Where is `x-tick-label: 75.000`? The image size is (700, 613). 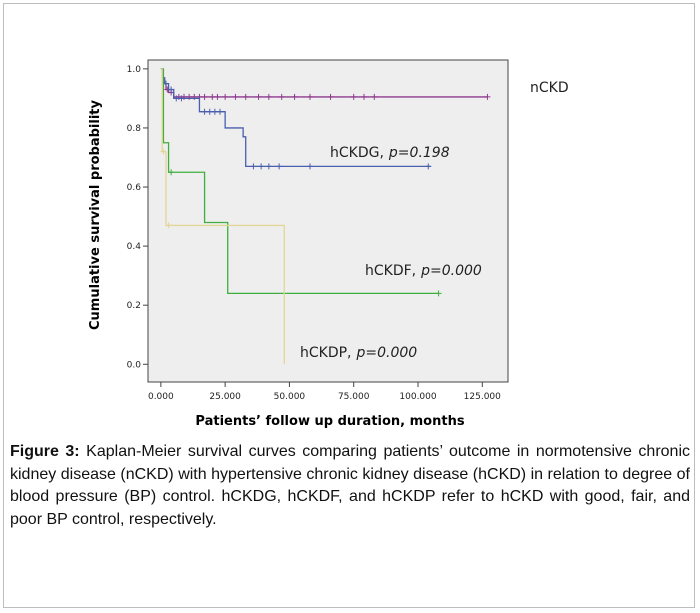 x-tick-label: 75.000 is located at coordinates (354, 397).